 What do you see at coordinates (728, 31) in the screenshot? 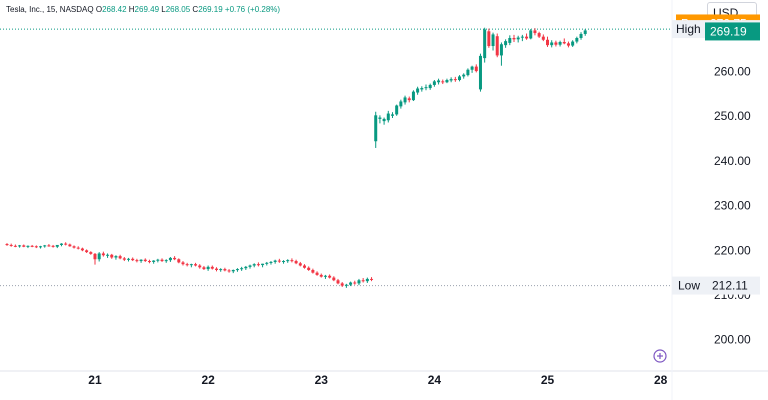
I see `last-price: 269.19` at bounding box center [728, 31].